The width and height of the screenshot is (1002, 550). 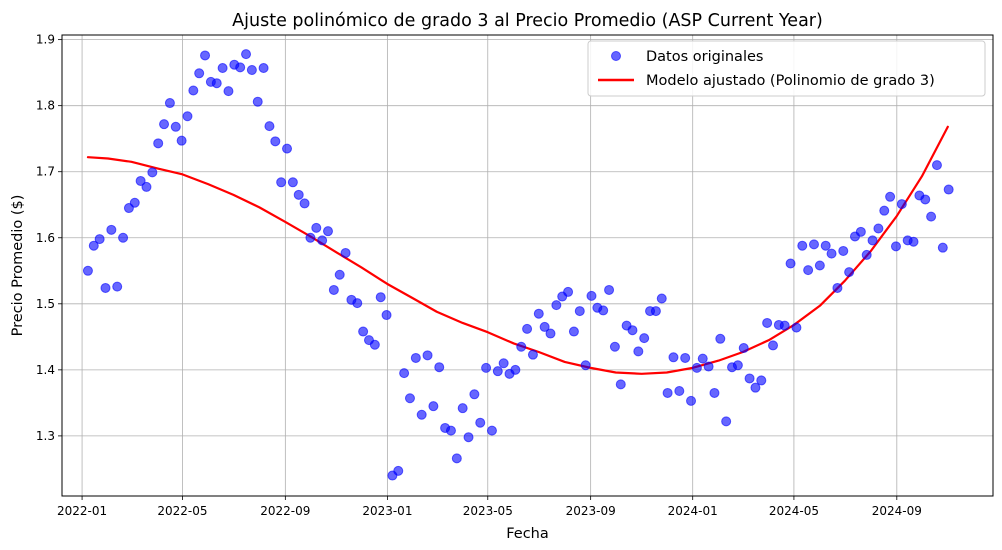 I want to click on legend-label-scatter: Datos originales, so click(x=704, y=57).